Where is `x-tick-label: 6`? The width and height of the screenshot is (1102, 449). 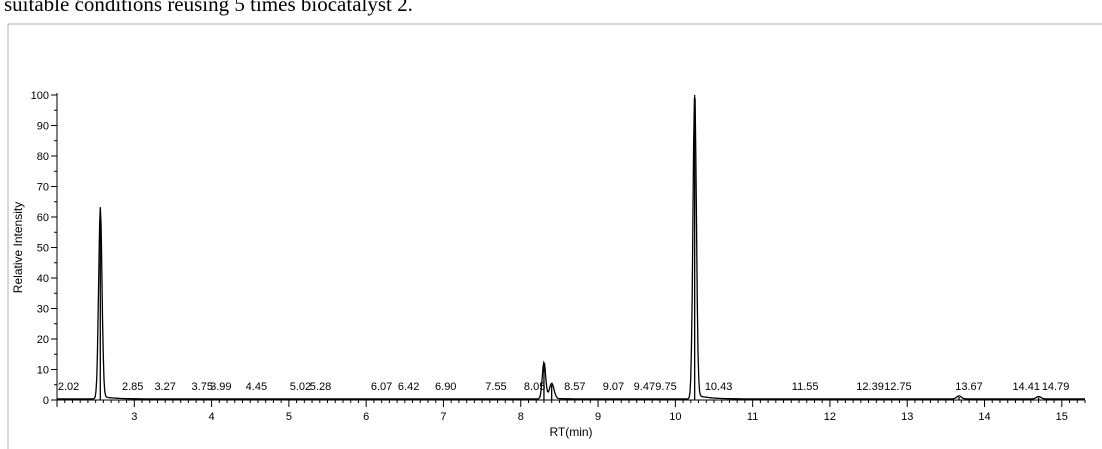
x-tick-label: 6 is located at coordinates (366, 417).